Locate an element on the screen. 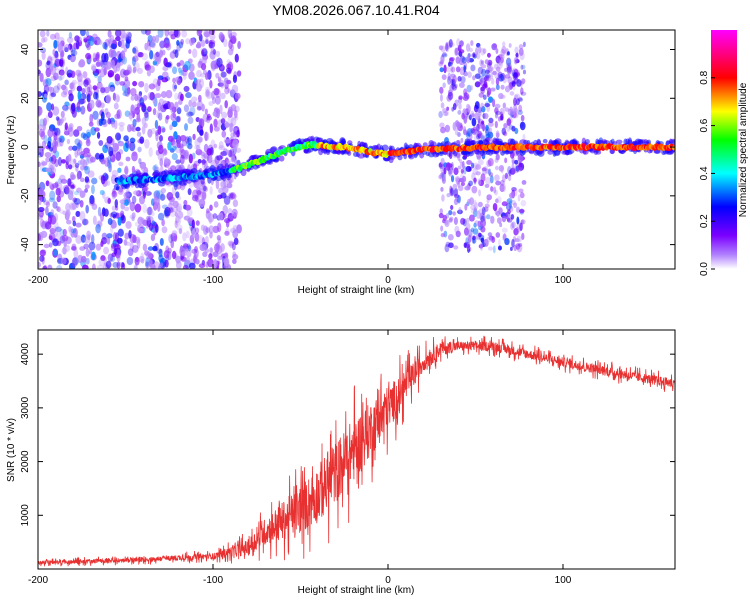  colorbar-tick-label: 0.4 is located at coordinates (704, 173).